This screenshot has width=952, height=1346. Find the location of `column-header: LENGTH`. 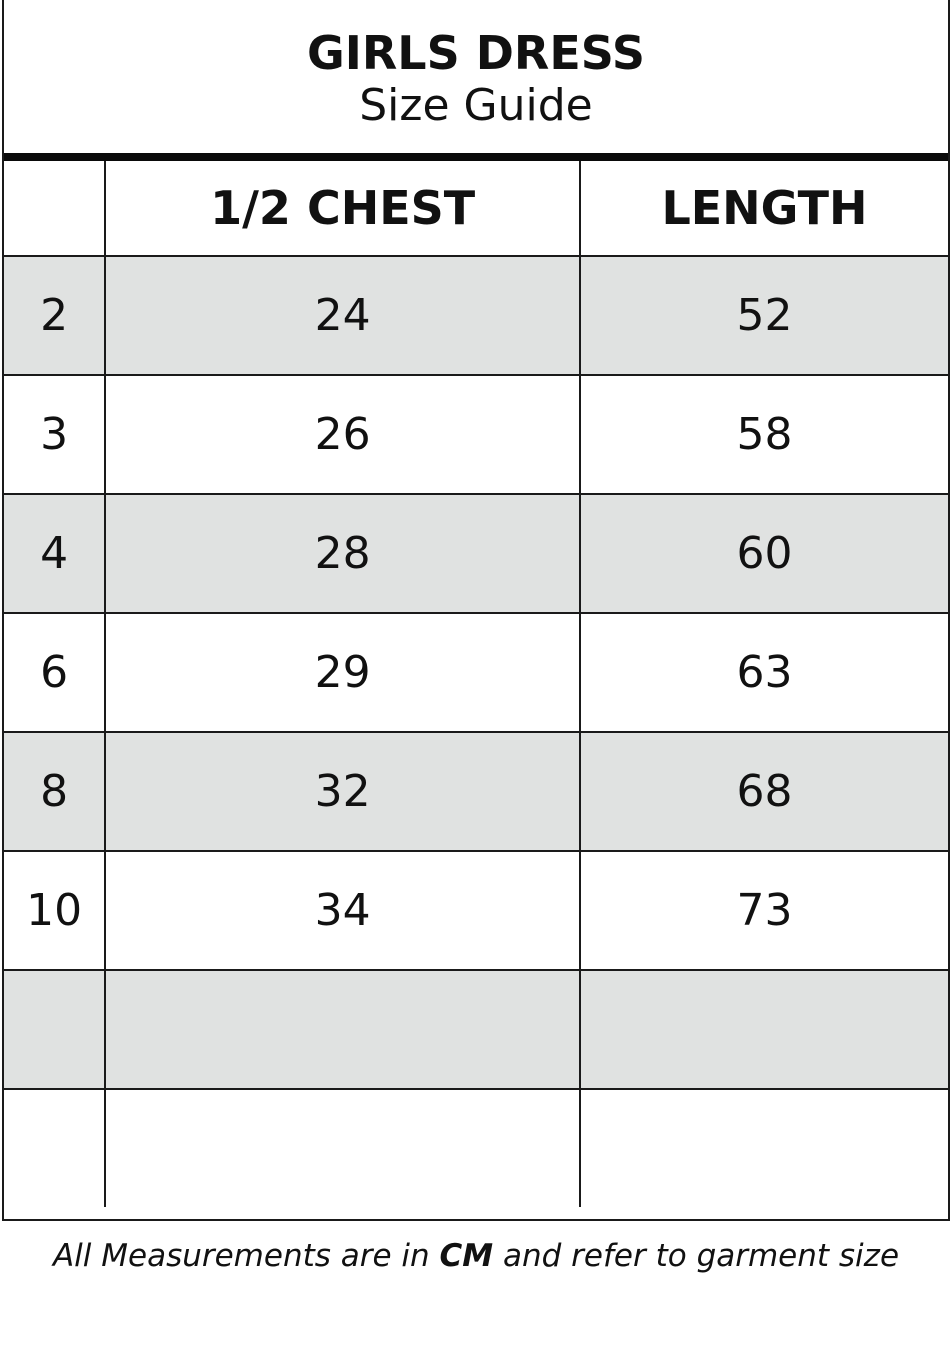

column-header: LENGTH is located at coordinates (763, 209).